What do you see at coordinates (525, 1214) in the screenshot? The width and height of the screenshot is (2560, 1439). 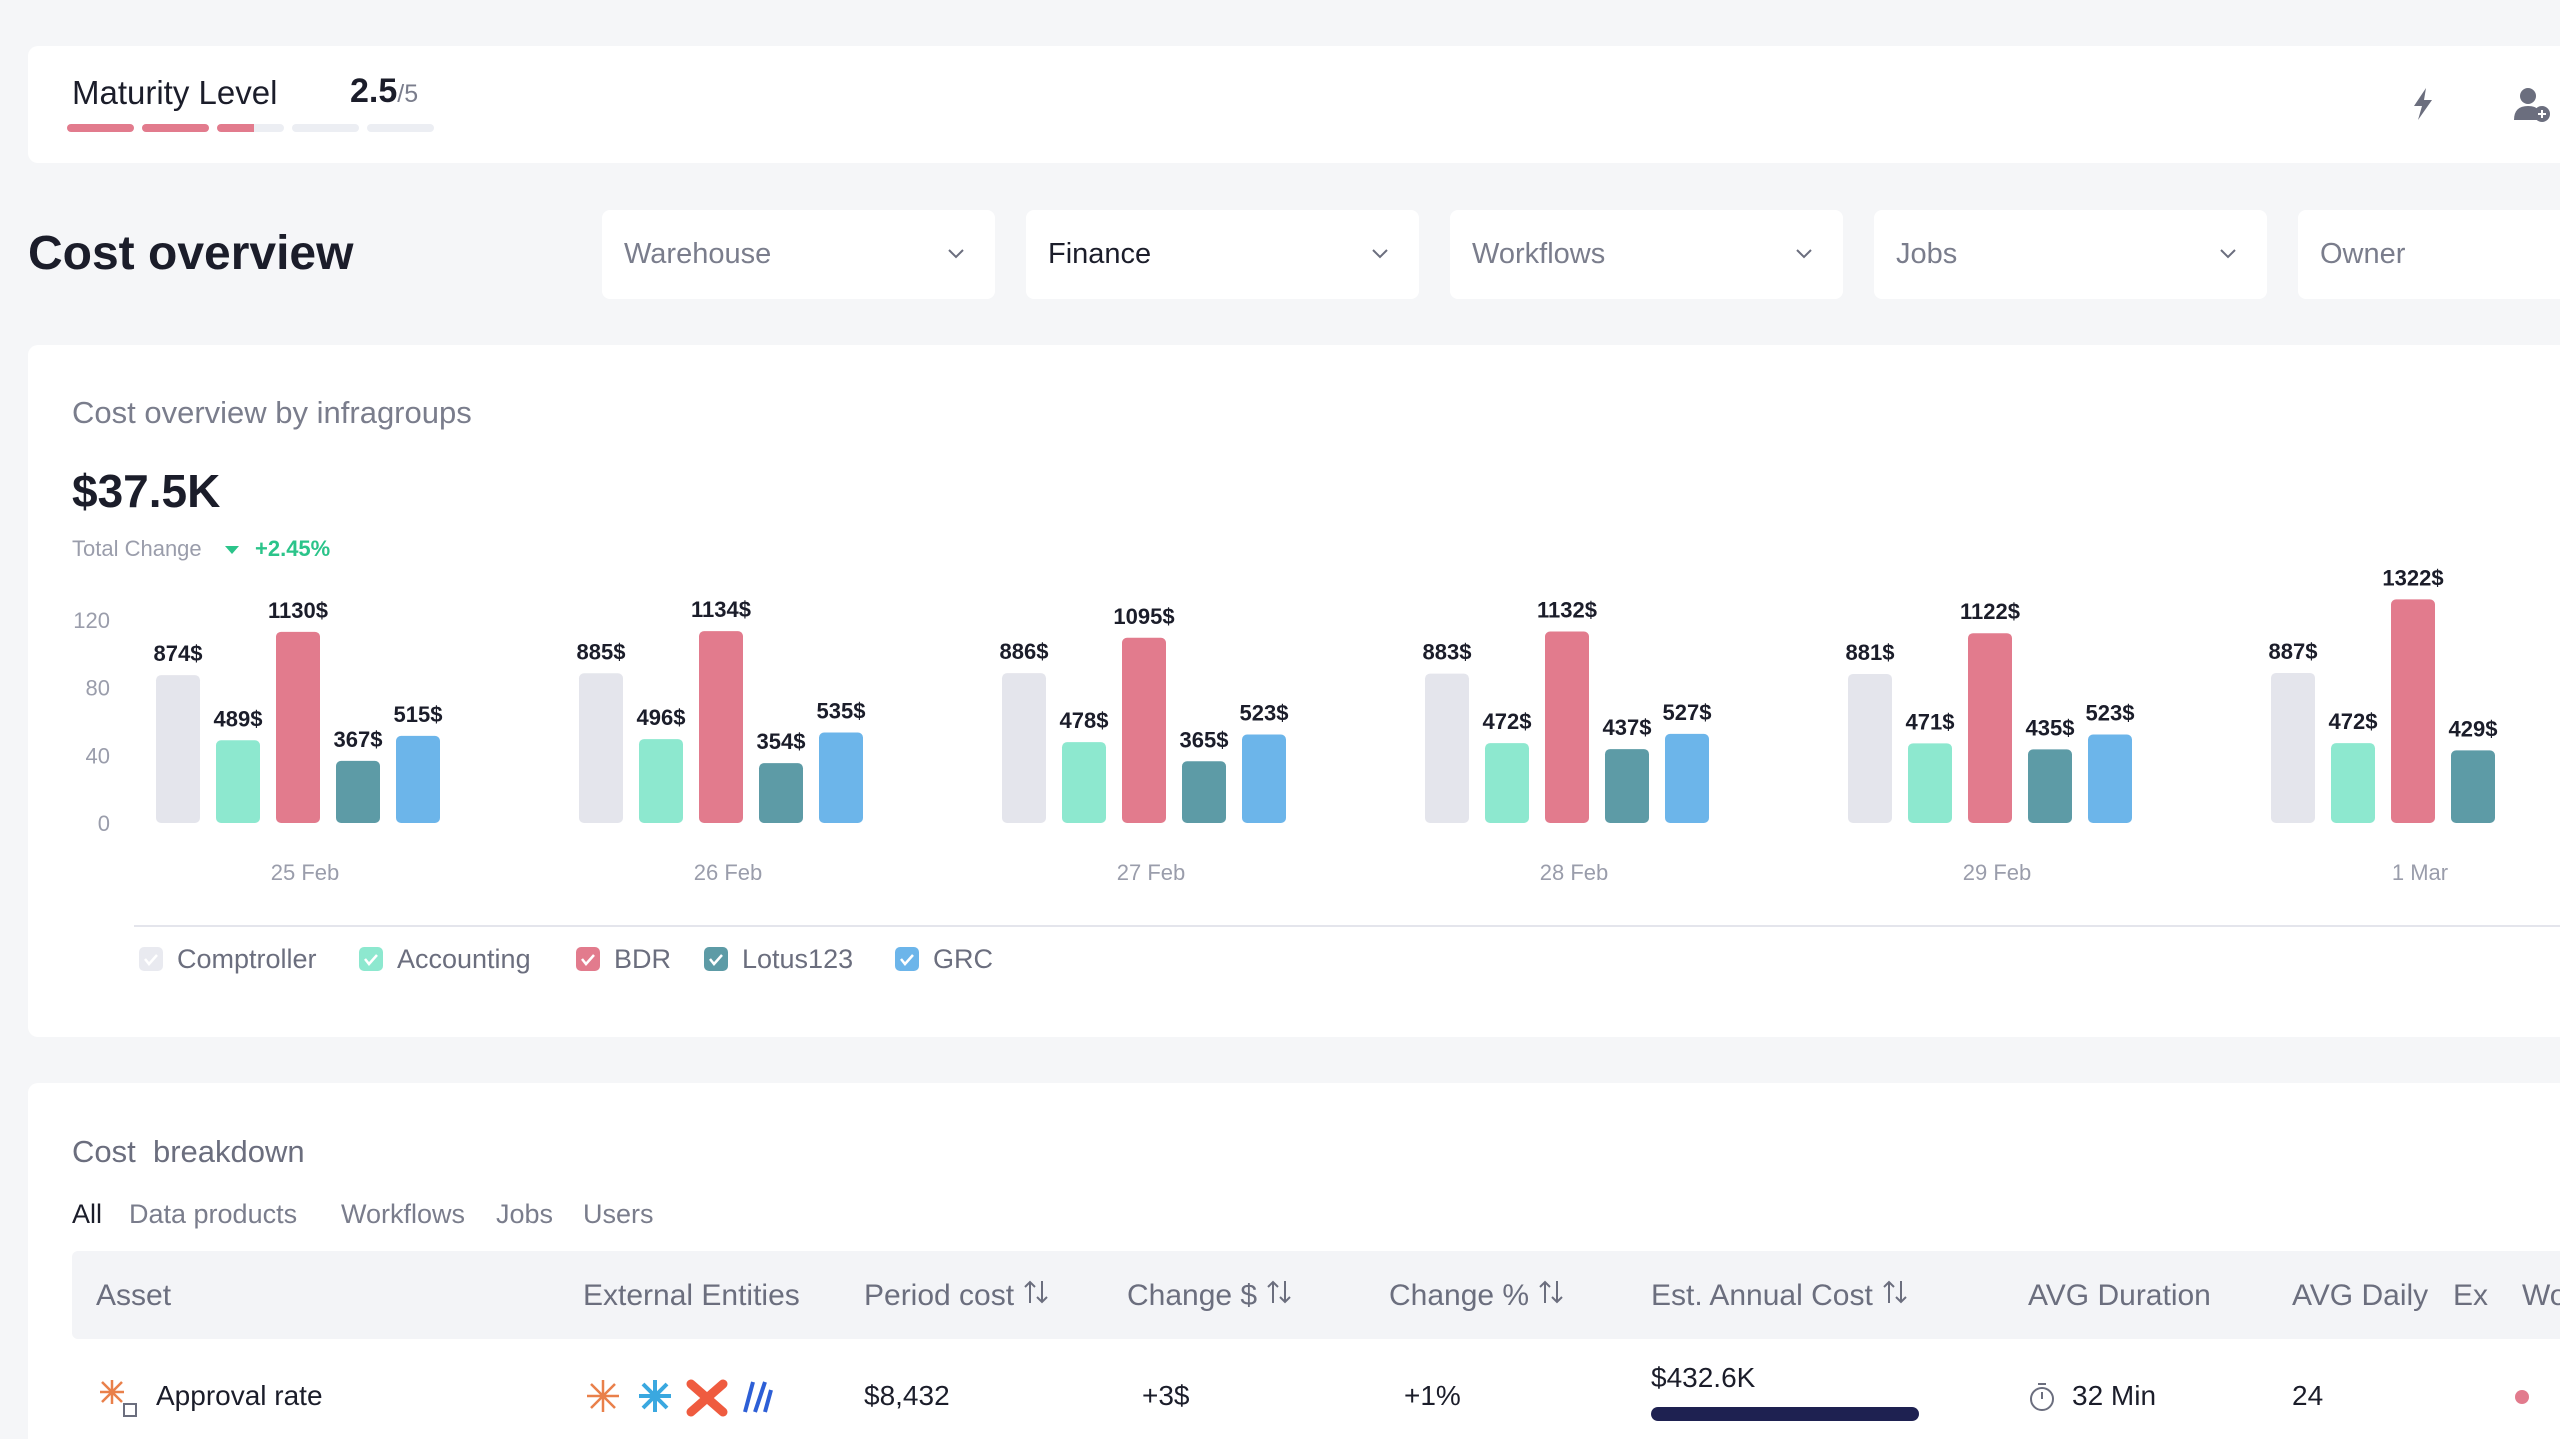 I see `tab: Jobs` at bounding box center [525, 1214].